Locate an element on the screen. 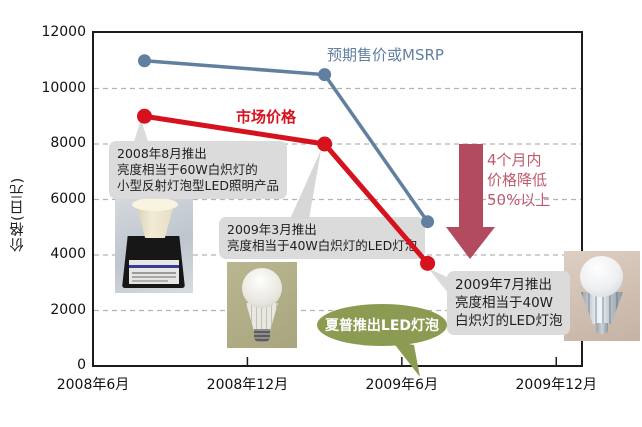 This screenshot has height=427, width=642. sharp-launch-bubble: 夏普推出LED灯泡 is located at coordinates (382, 325).